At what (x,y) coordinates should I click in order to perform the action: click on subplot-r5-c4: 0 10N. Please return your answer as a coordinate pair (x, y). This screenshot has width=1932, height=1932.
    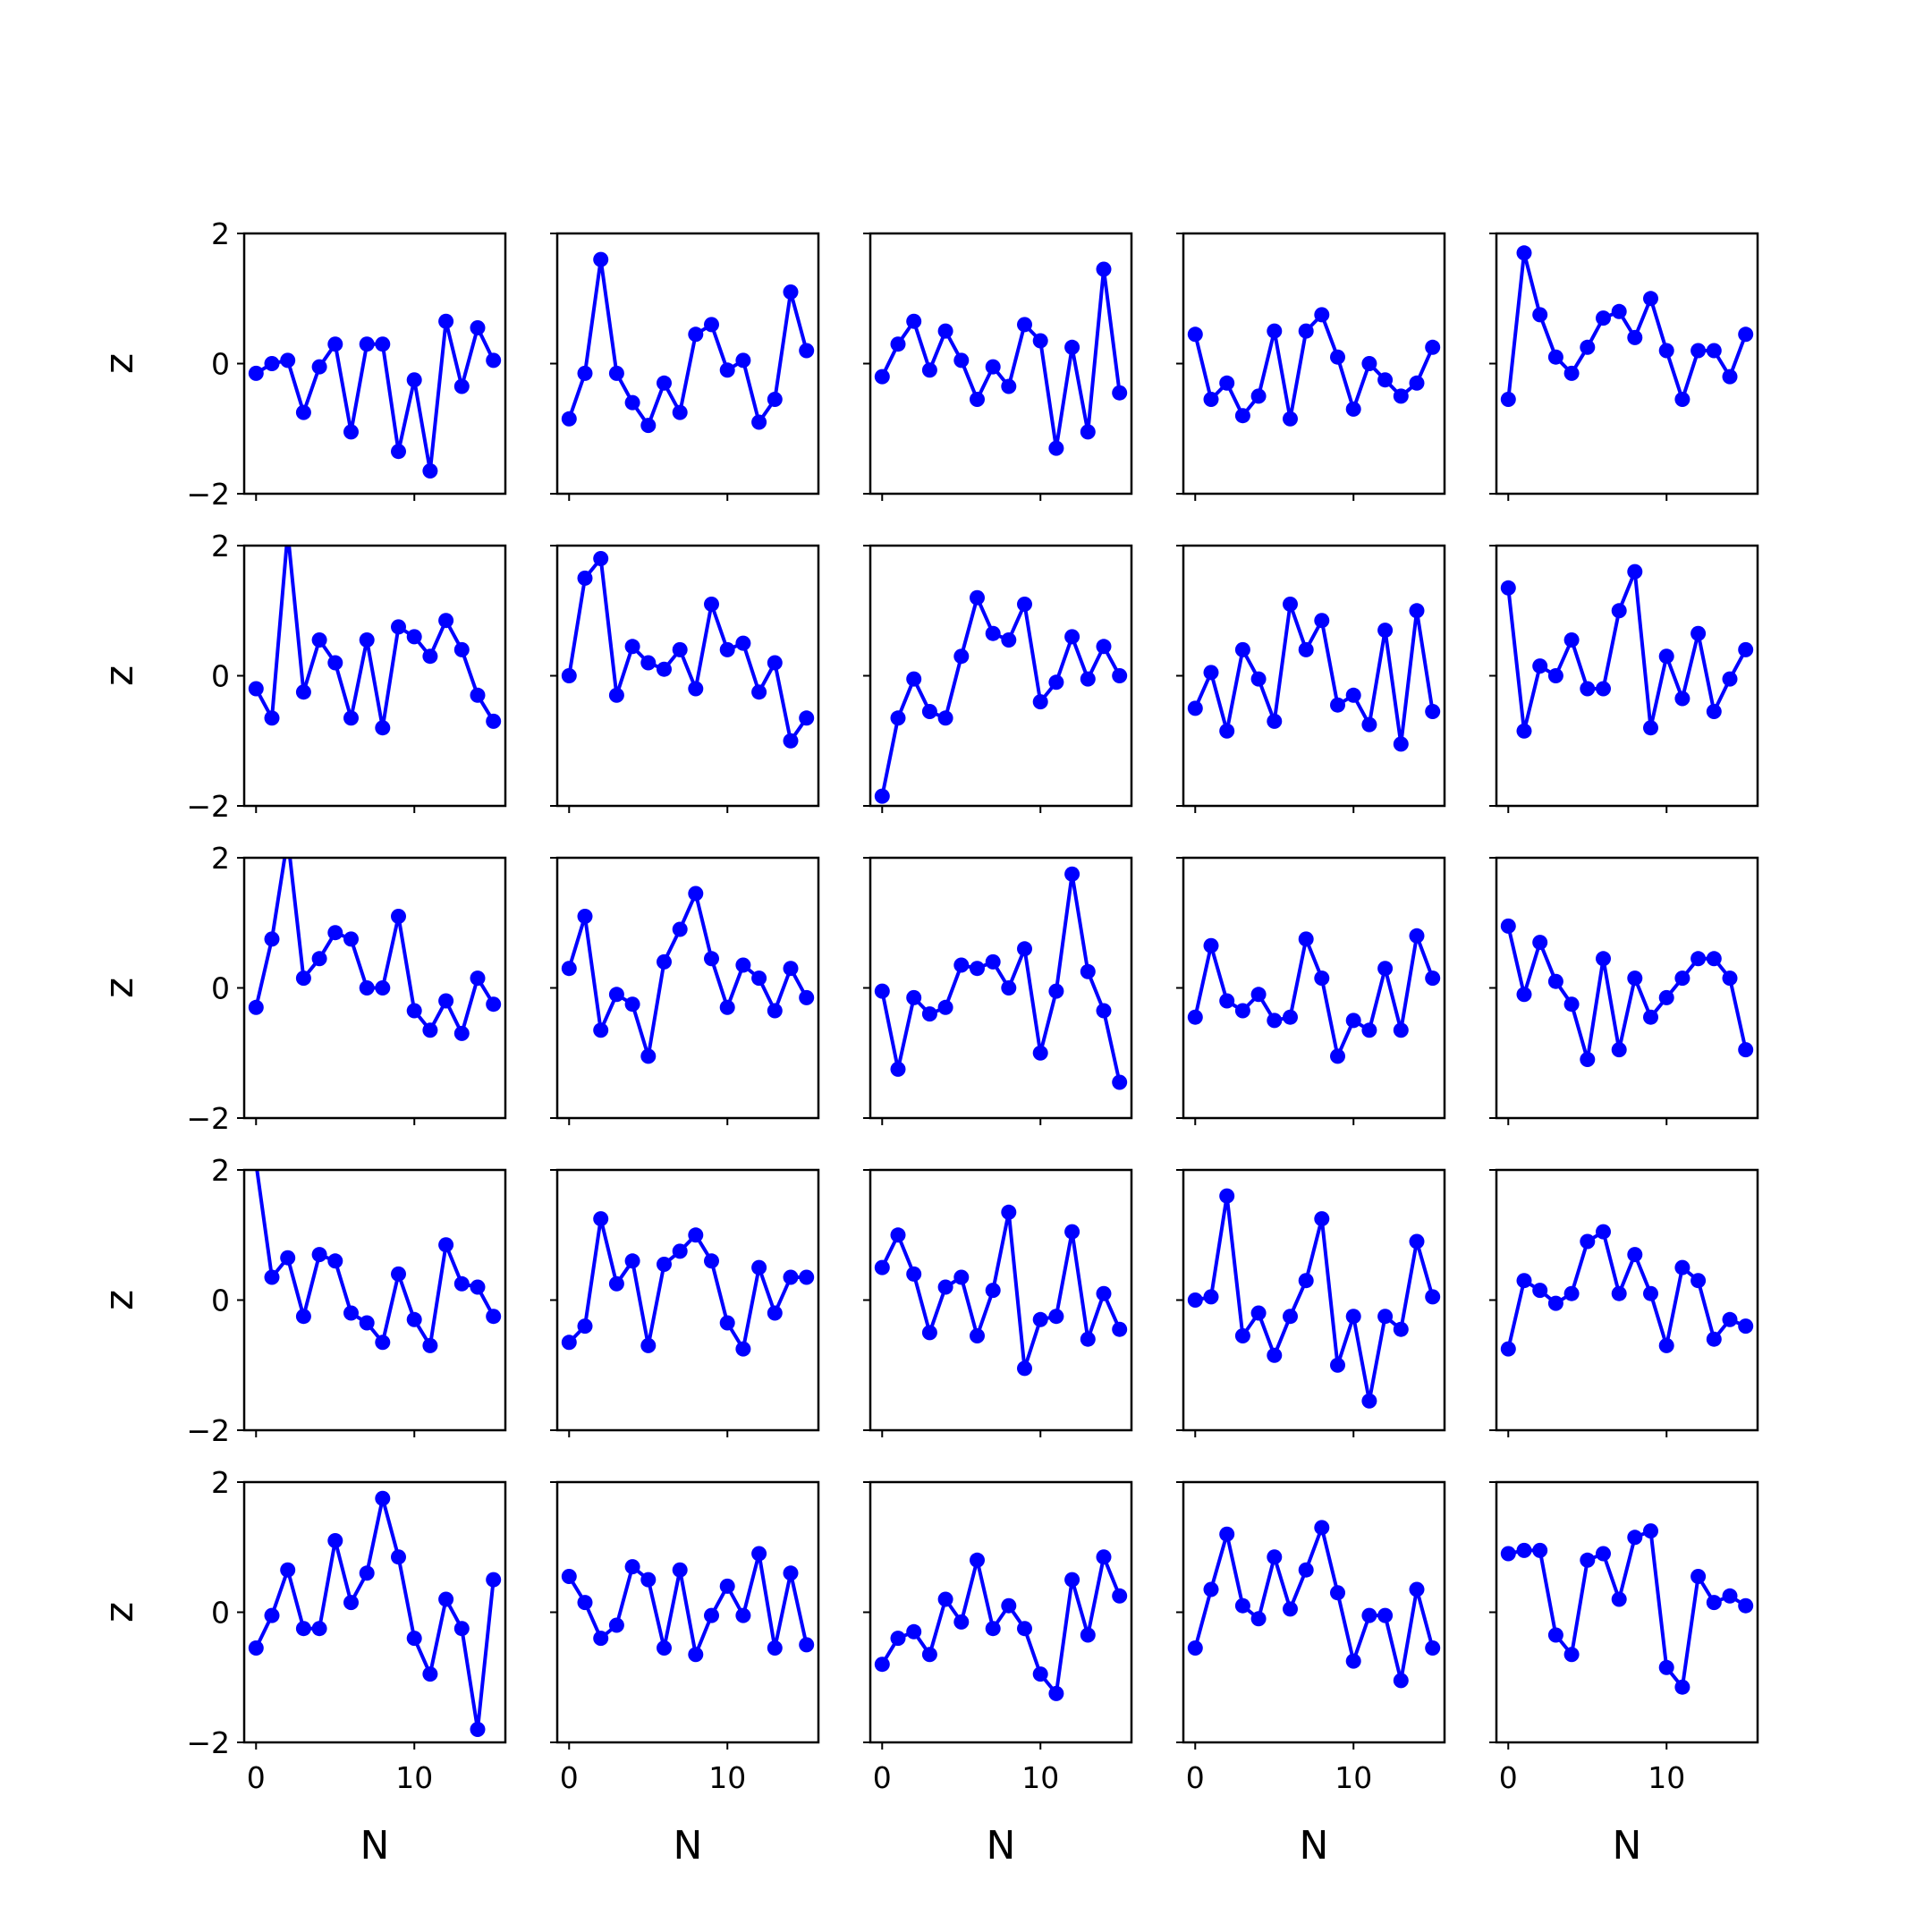
    Looking at the image, I should click on (1311, 1674).